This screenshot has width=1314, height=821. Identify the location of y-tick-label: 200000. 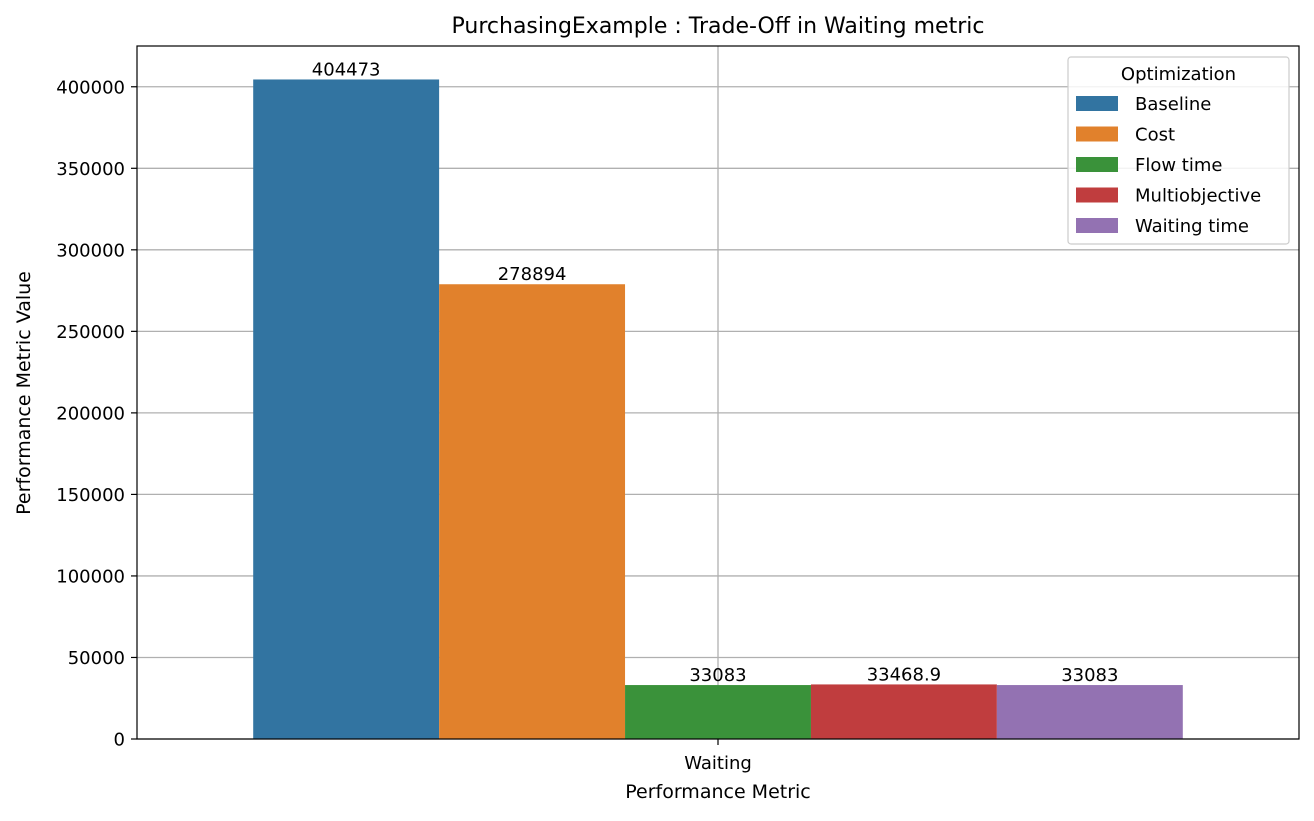
(90, 413).